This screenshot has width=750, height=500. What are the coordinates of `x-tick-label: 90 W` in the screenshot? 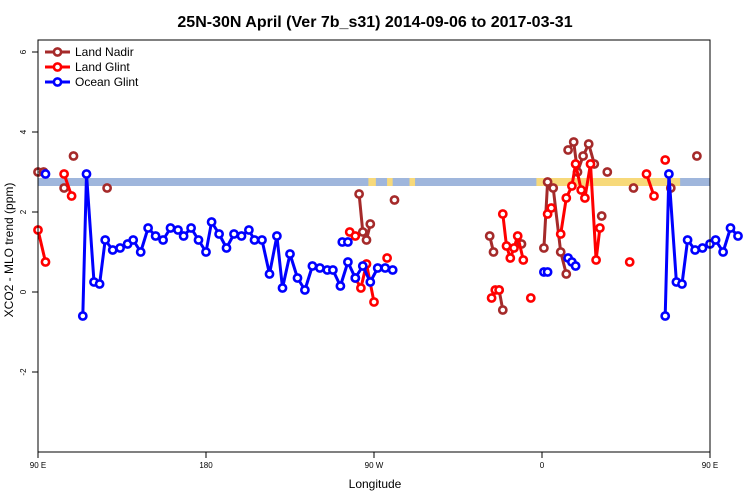 It's located at (374, 465).